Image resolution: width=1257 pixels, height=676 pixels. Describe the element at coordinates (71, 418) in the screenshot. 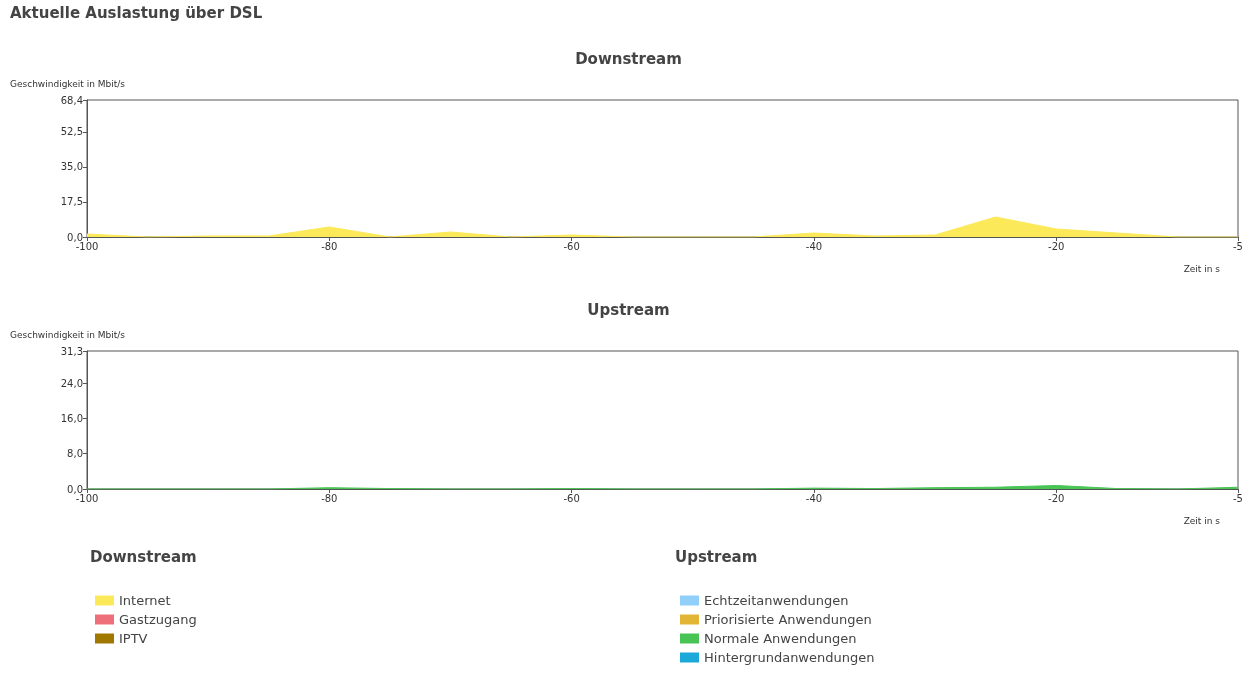

I see `y-tick-label: 16,0` at that location.